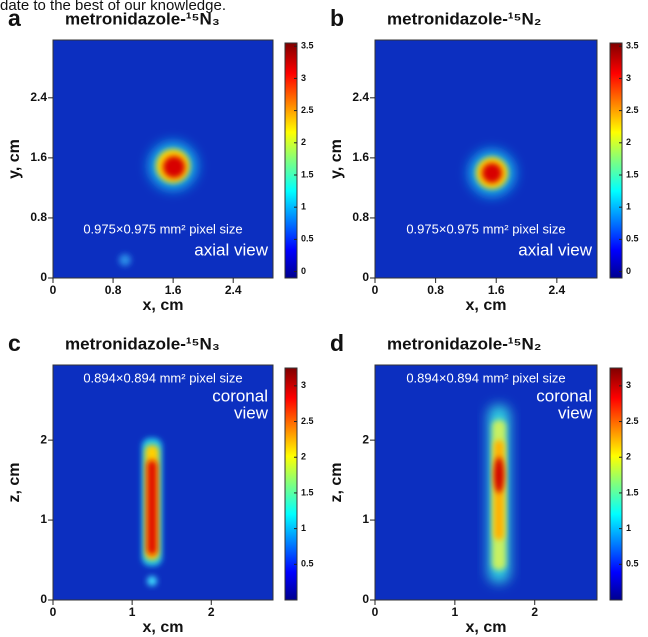 The height and width of the screenshot is (637, 648). I want to click on image-b, so click(486, 159).